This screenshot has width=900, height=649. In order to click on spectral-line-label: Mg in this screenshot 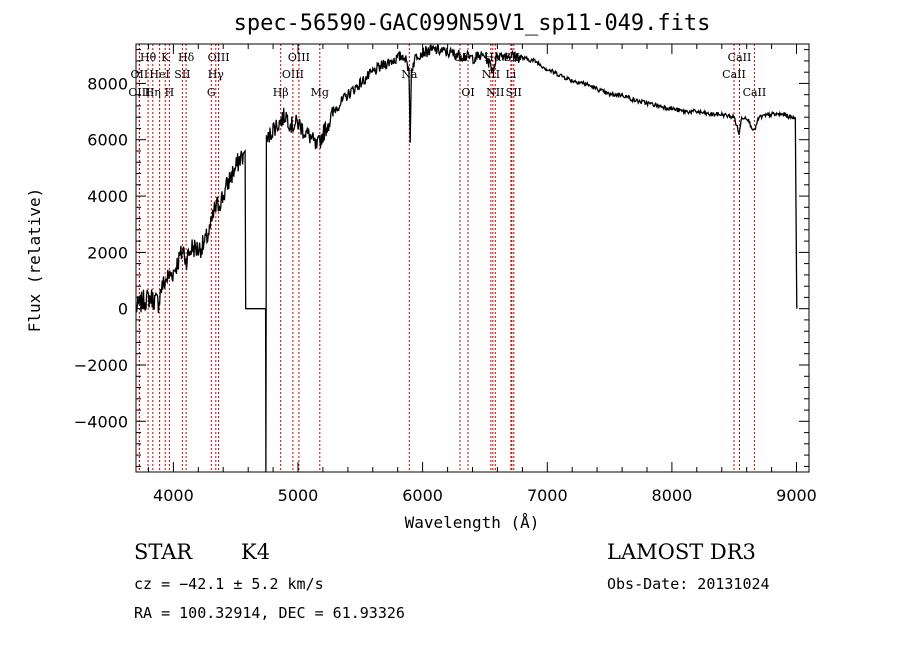, I will do `click(320, 92)`.